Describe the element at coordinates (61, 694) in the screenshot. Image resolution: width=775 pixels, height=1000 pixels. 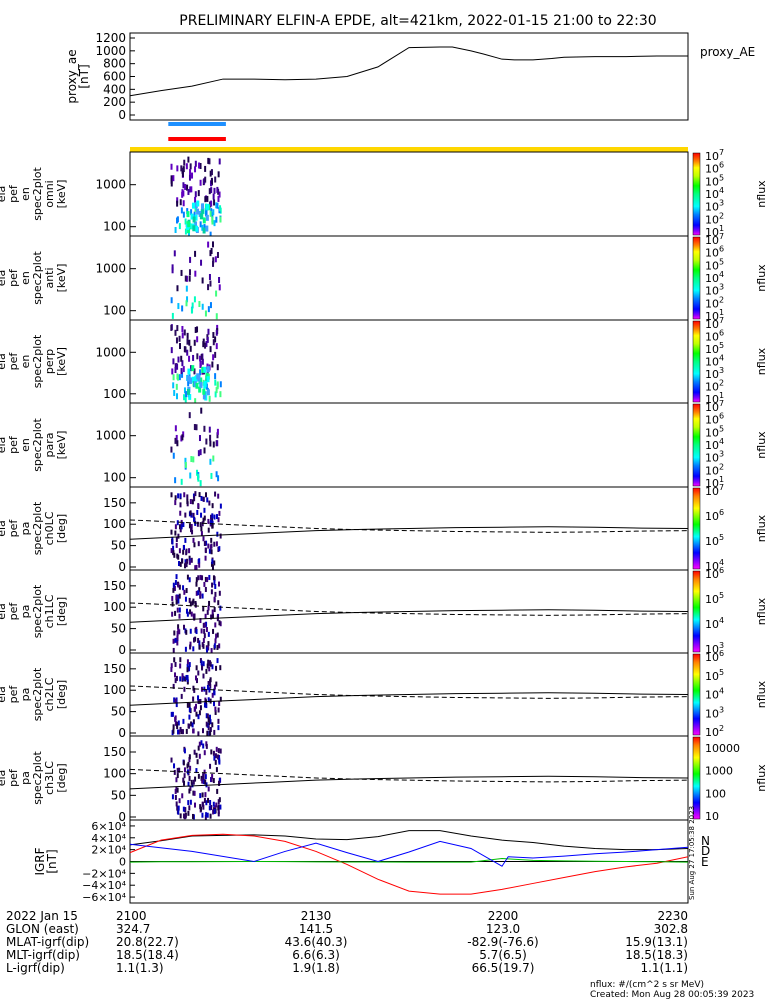
I see `panel-ylabel-line: [deg]` at that location.